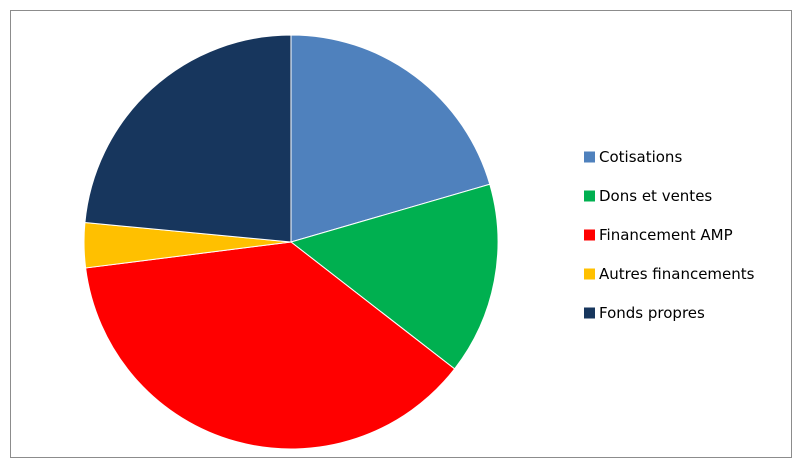 This screenshot has width=803, height=472. I want to click on pie-slice-cotisations, so click(390, 138).